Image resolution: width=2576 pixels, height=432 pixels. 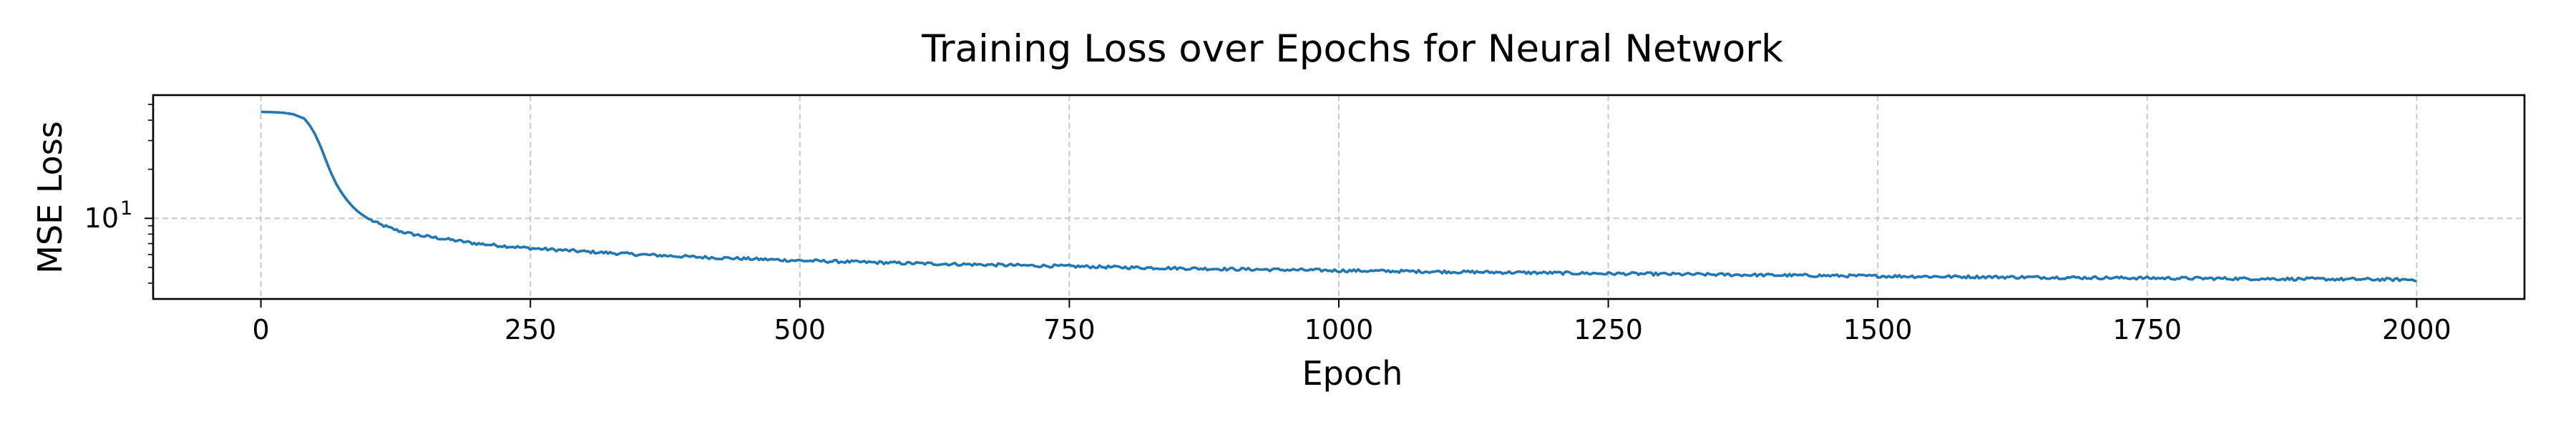 What do you see at coordinates (101, 218) in the screenshot?
I see `y-tick-label: 10` at bounding box center [101, 218].